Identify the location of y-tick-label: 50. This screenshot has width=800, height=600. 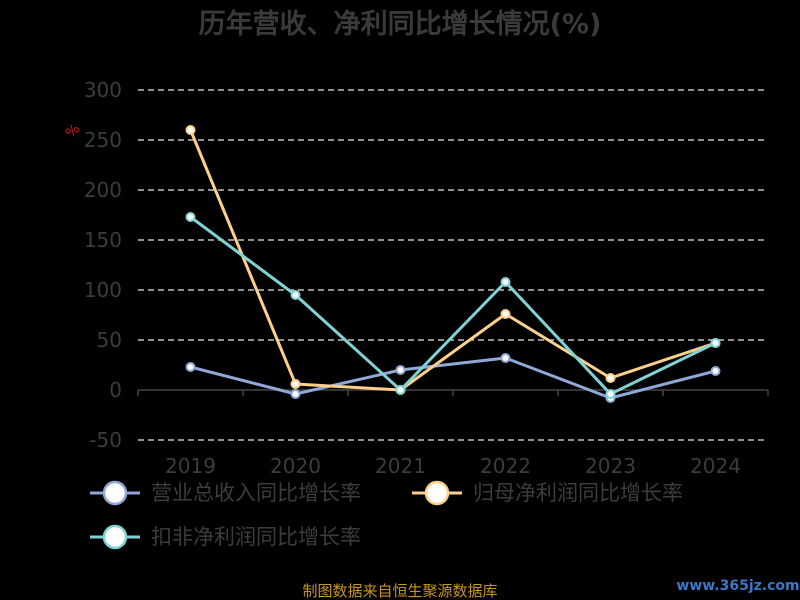
(109, 340).